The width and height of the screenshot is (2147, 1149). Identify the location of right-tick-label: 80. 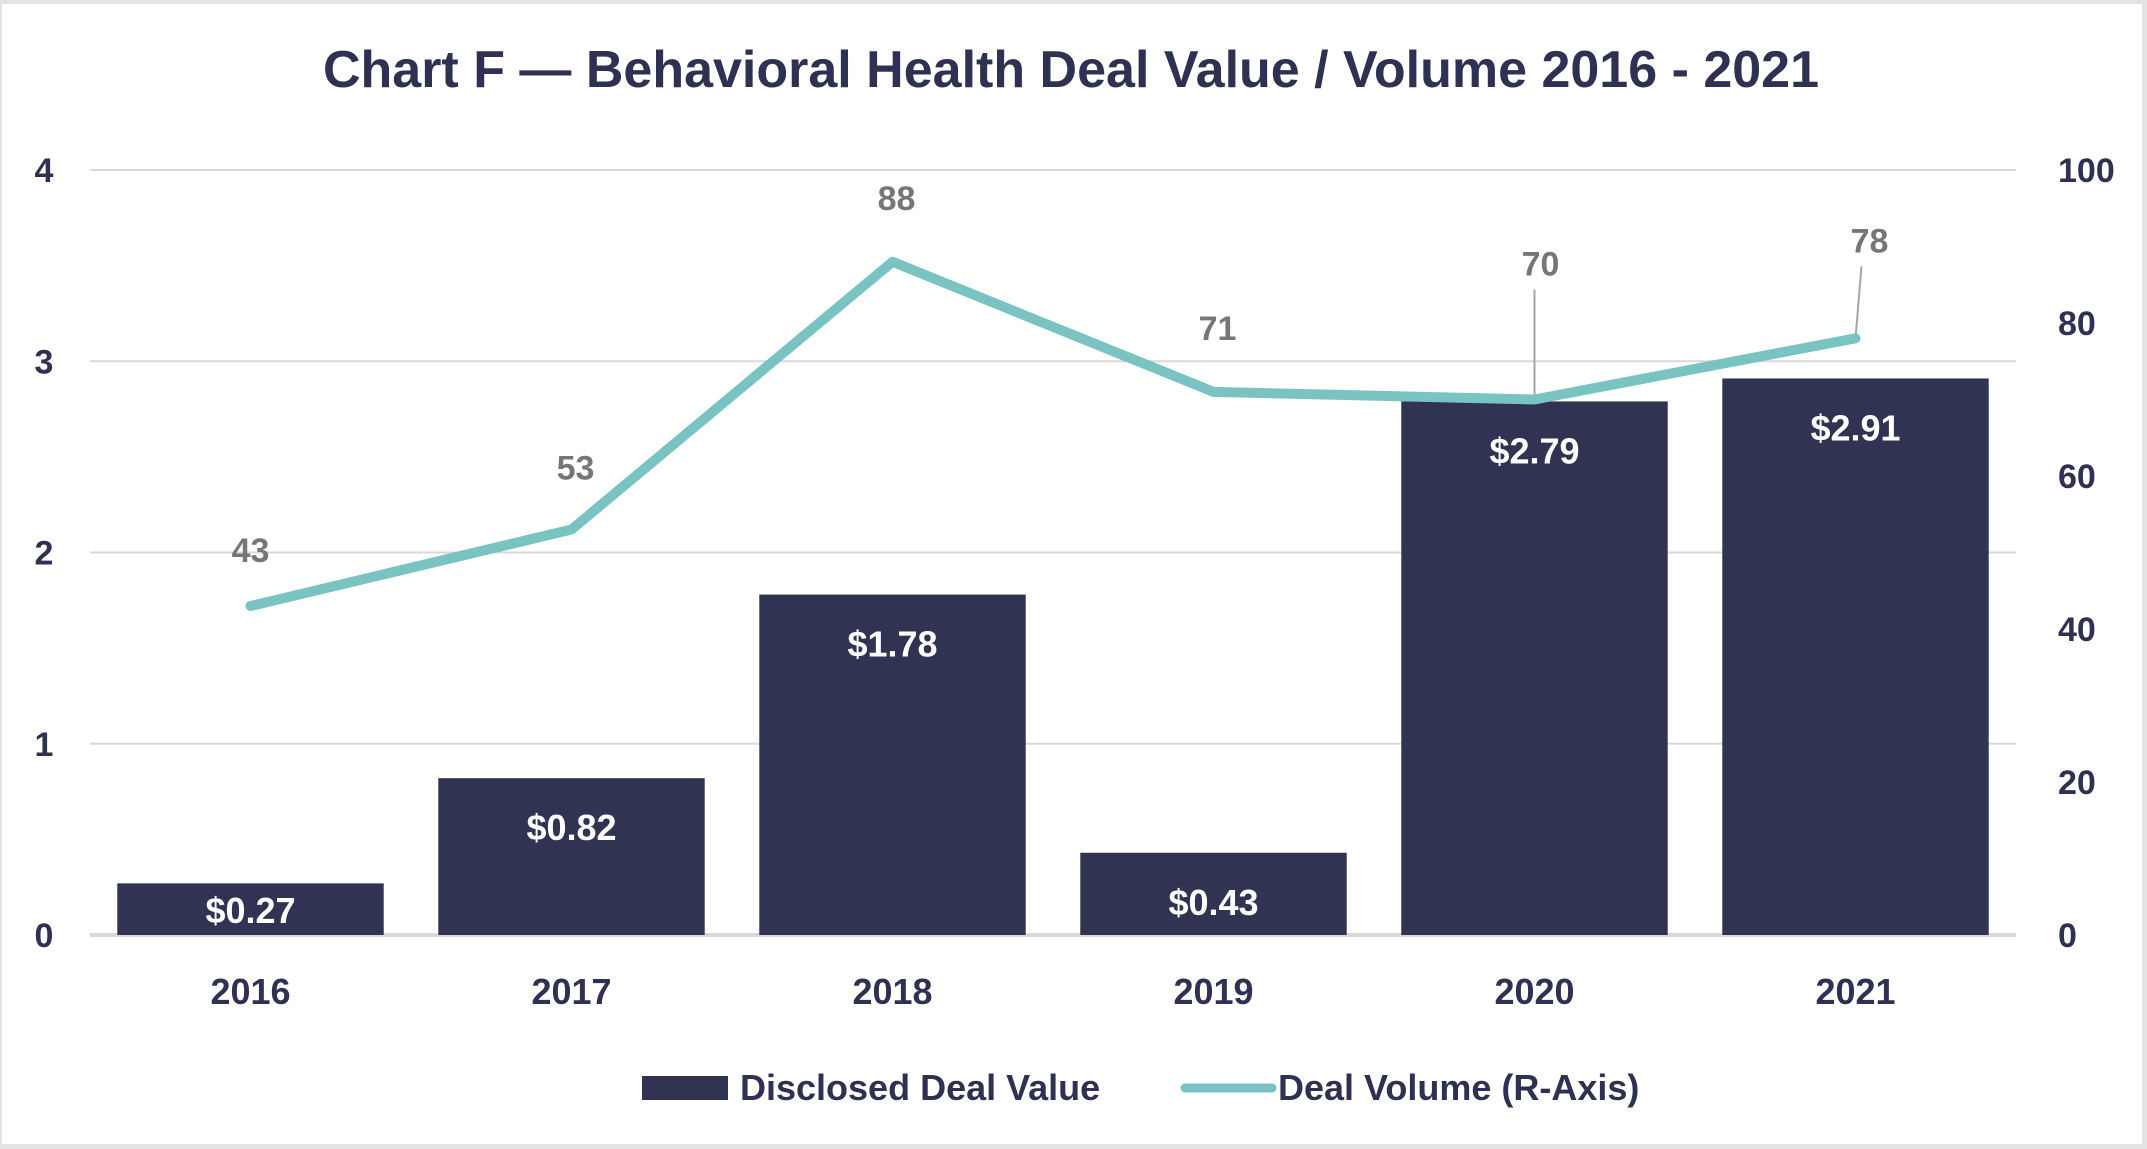
(2077, 324).